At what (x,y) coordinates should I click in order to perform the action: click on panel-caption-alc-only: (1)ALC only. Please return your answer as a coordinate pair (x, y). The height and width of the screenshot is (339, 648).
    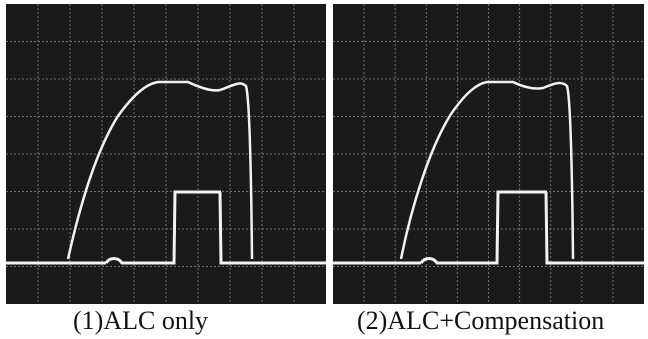
    Looking at the image, I should click on (141, 320).